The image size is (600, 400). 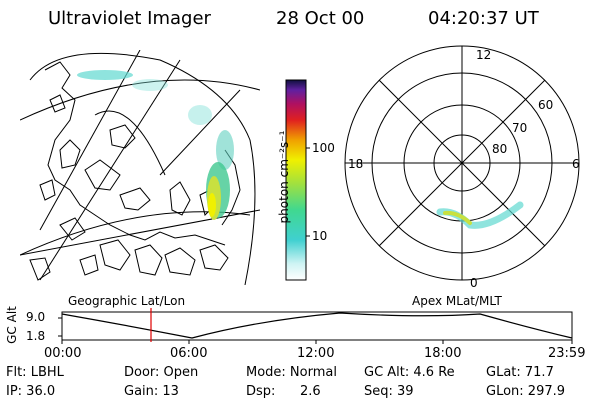 I want to click on mlt-label-12: 12, so click(x=484, y=55).